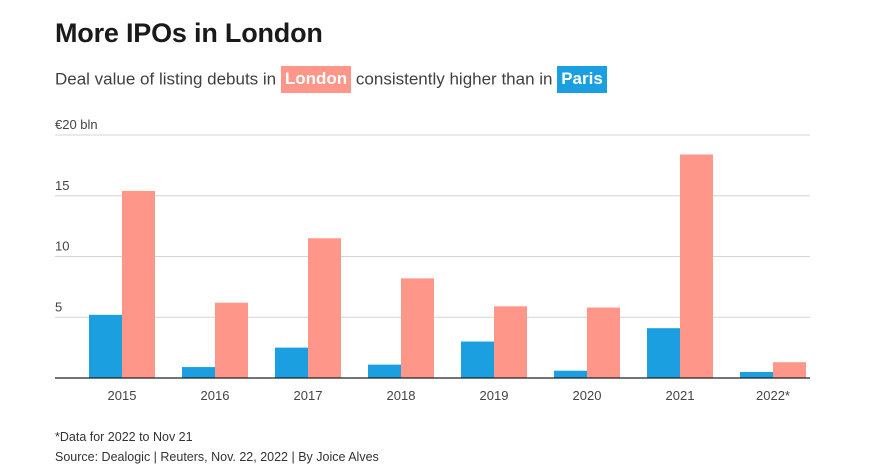 The height and width of the screenshot is (472, 895). I want to click on bar-london-2020, so click(603, 342).